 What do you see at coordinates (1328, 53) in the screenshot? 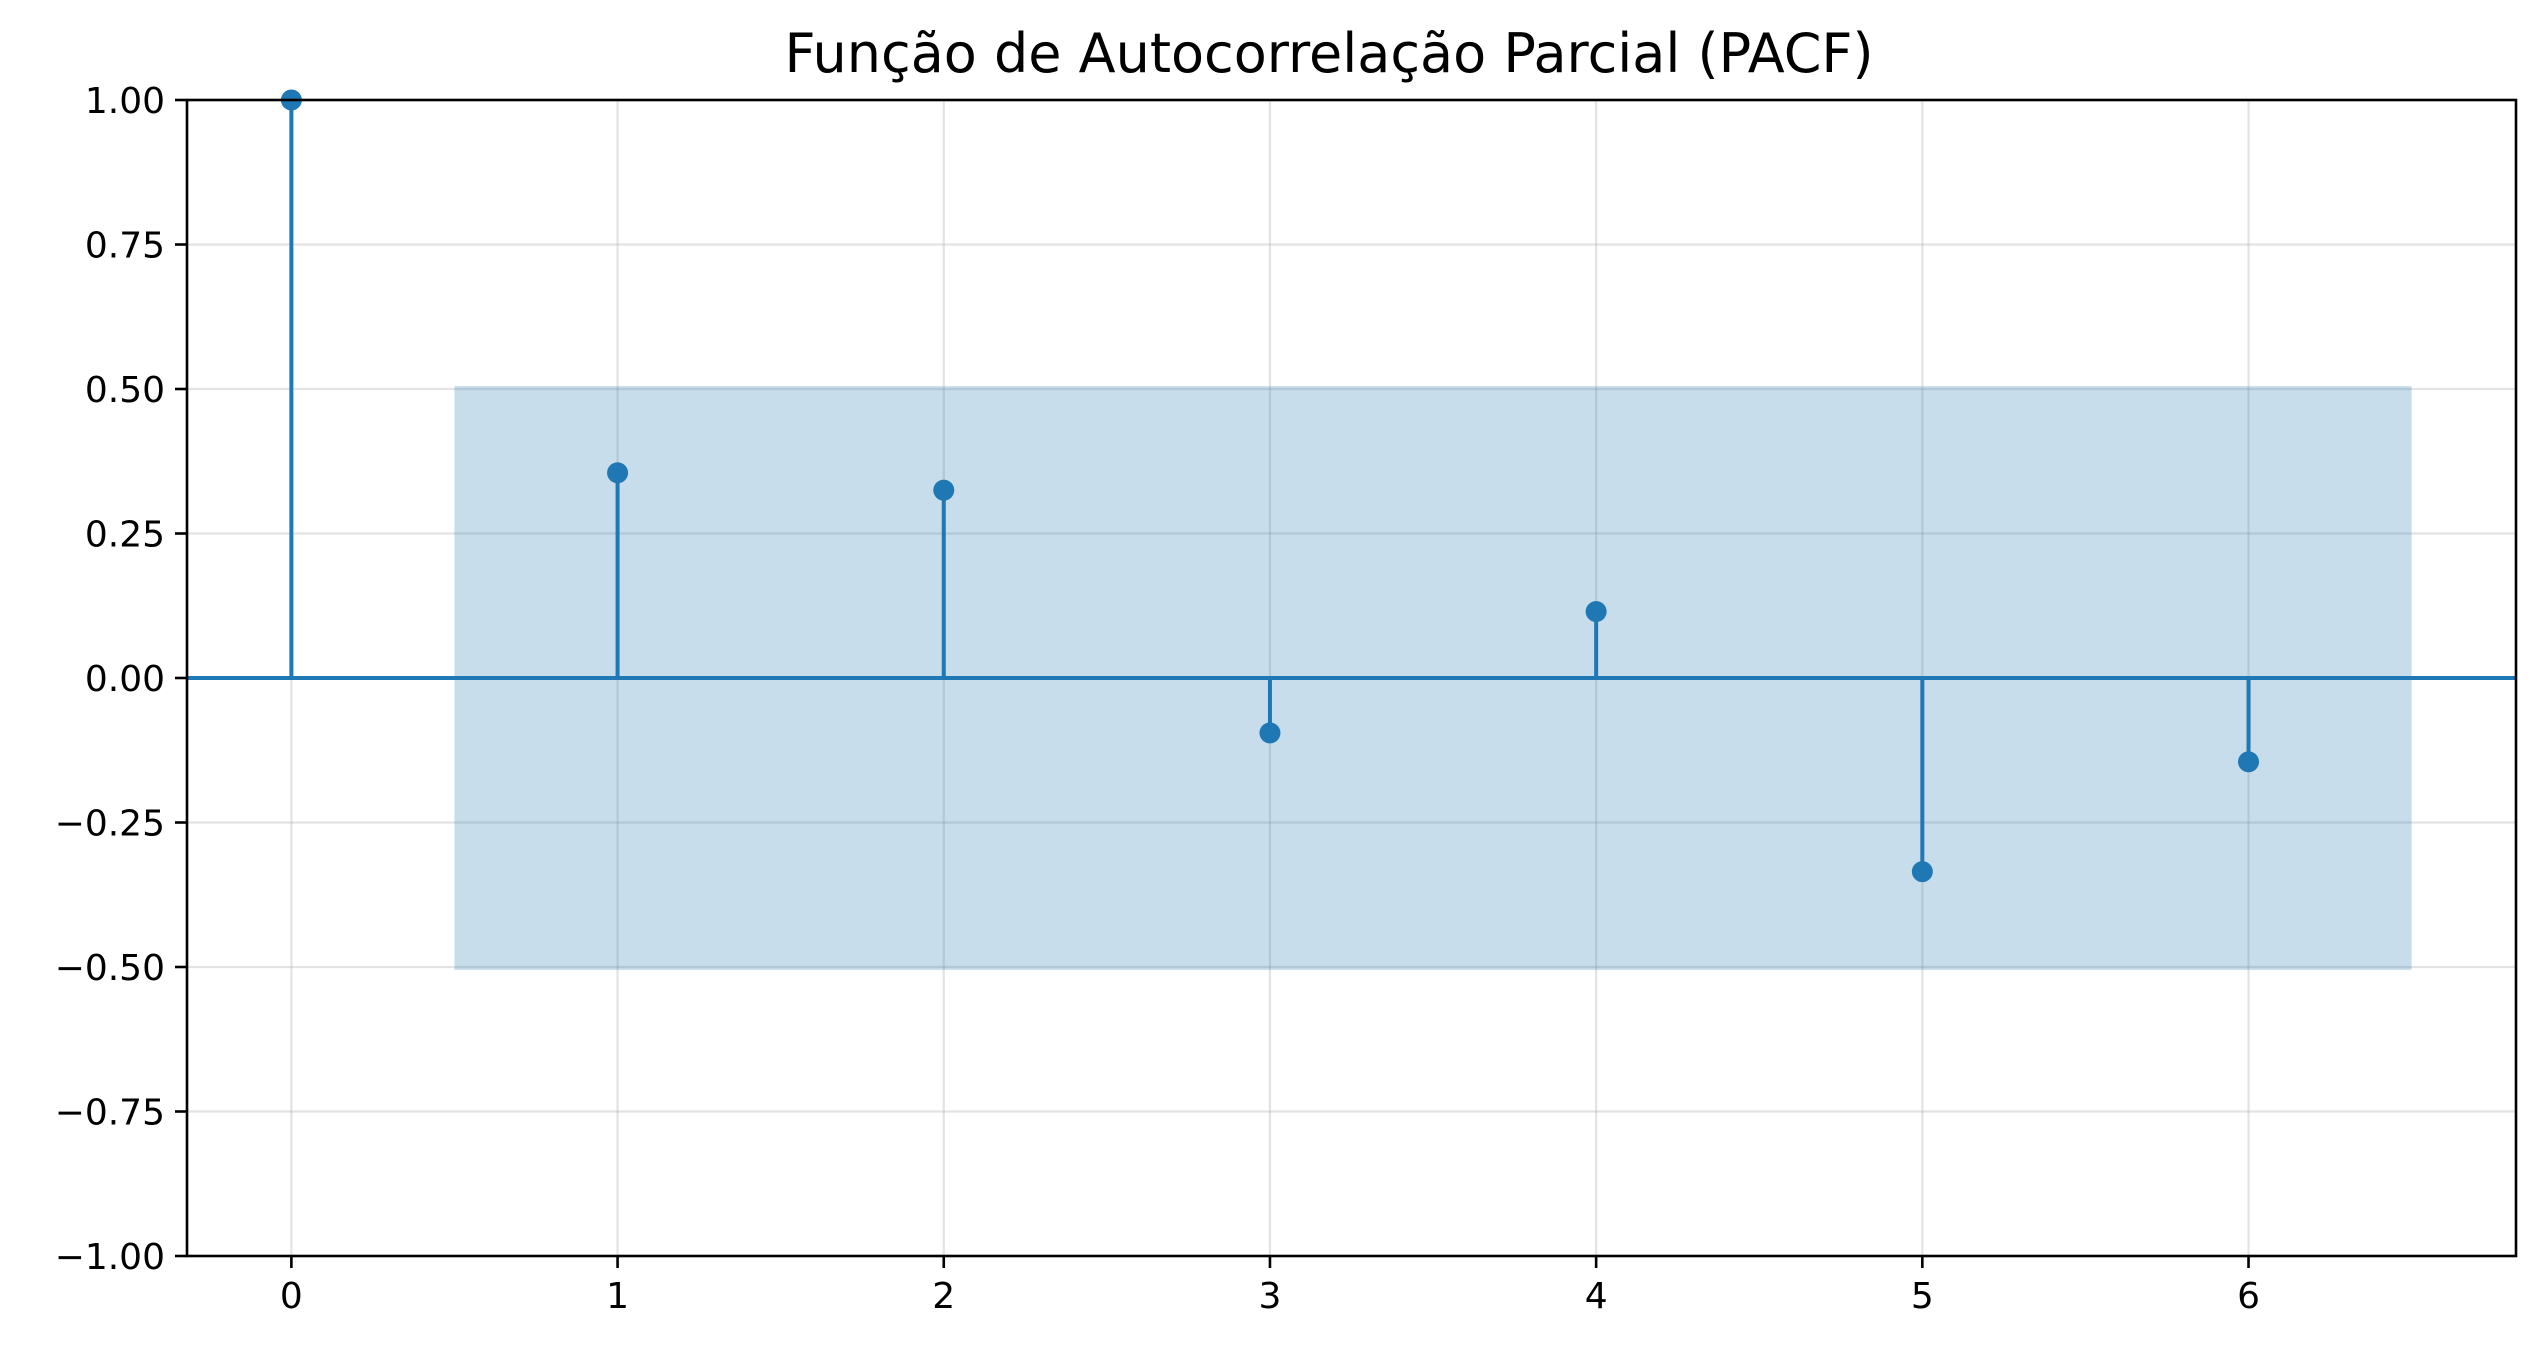
I see `chart-title: Função de Autocorrelação Parcial (PACF)` at bounding box center [1328, 53].